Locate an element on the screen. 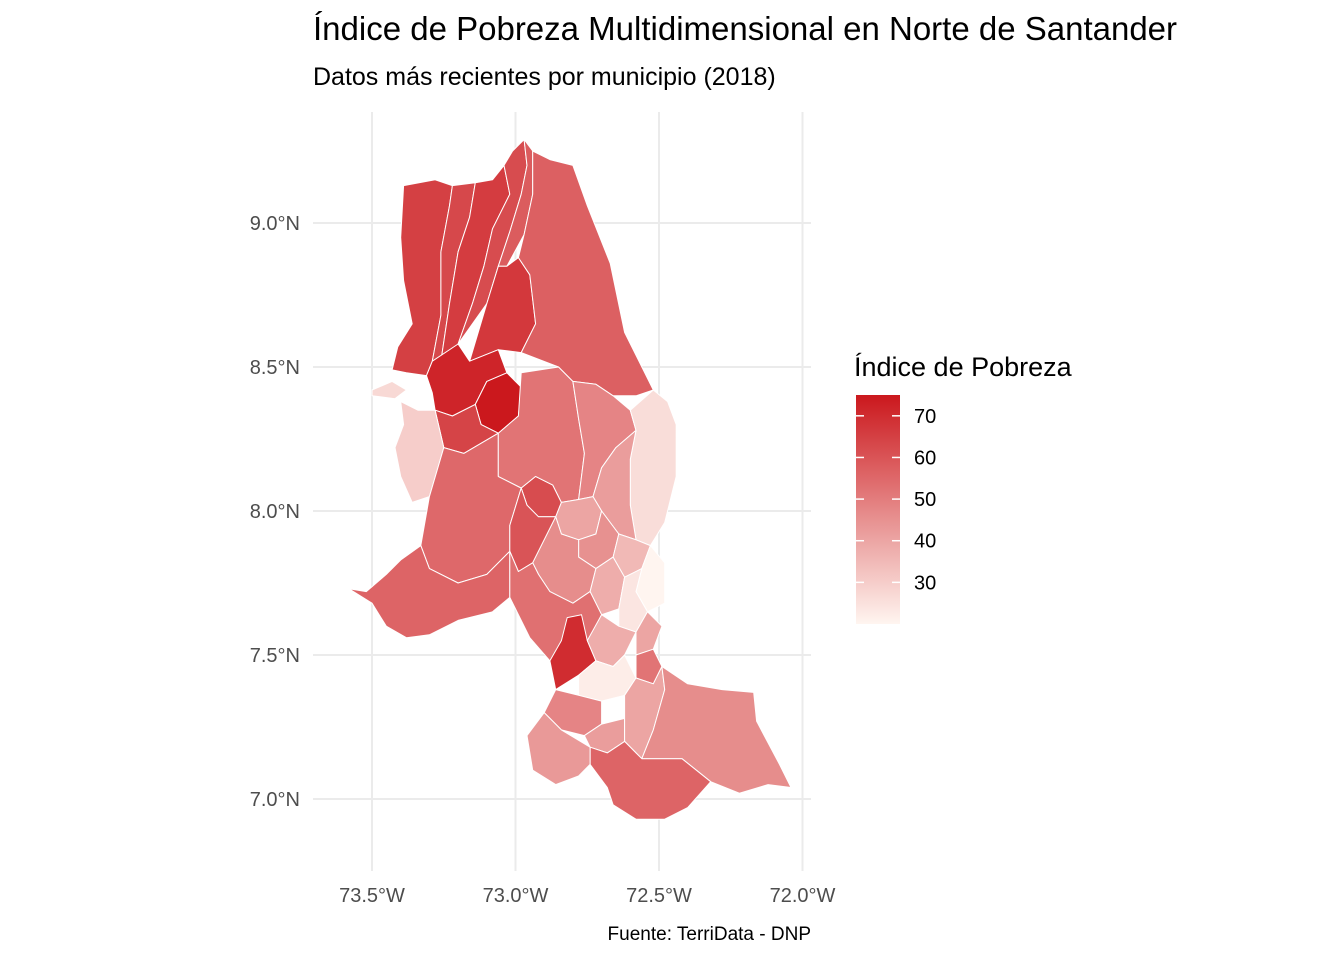 The image size is (1344, 960). y-tick-label: 9.0°N is located at coordinates (275, 224).